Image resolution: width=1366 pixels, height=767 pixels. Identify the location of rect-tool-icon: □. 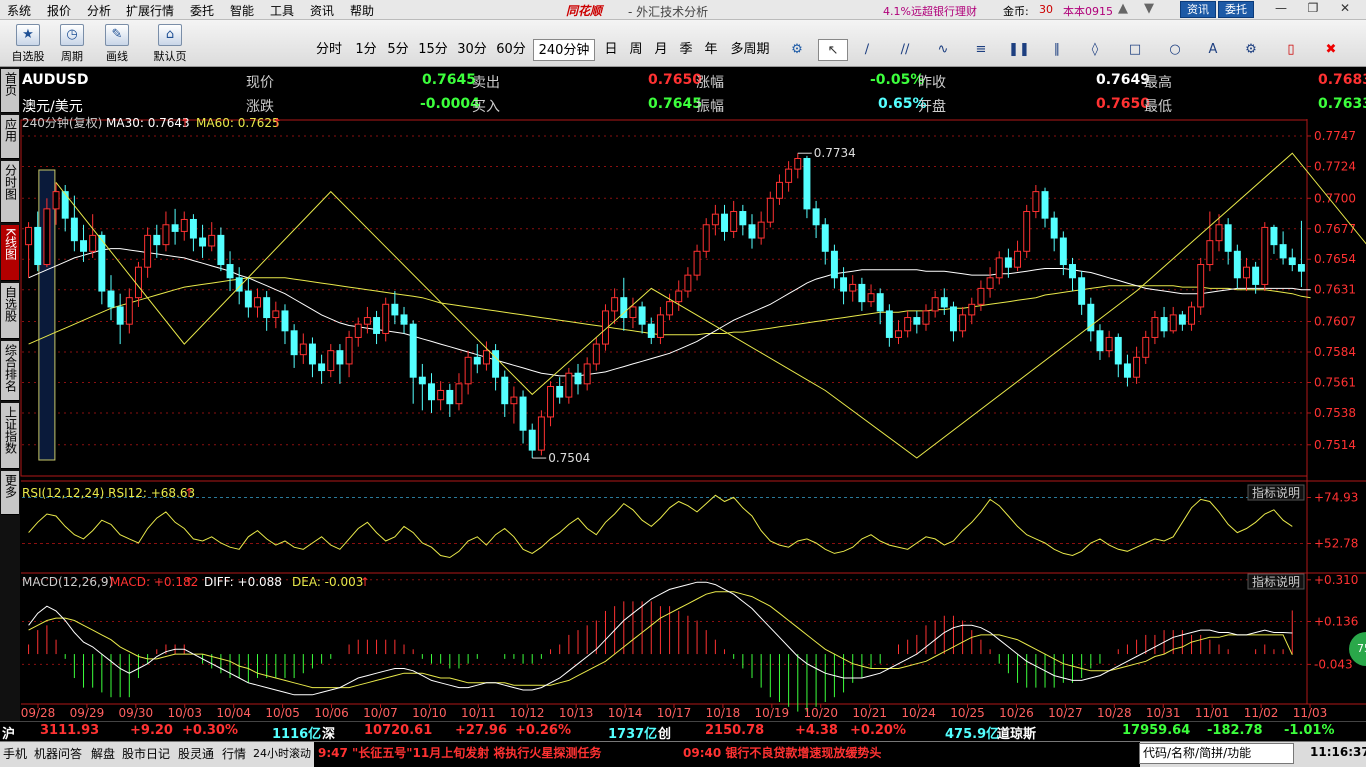
(1135, 49).